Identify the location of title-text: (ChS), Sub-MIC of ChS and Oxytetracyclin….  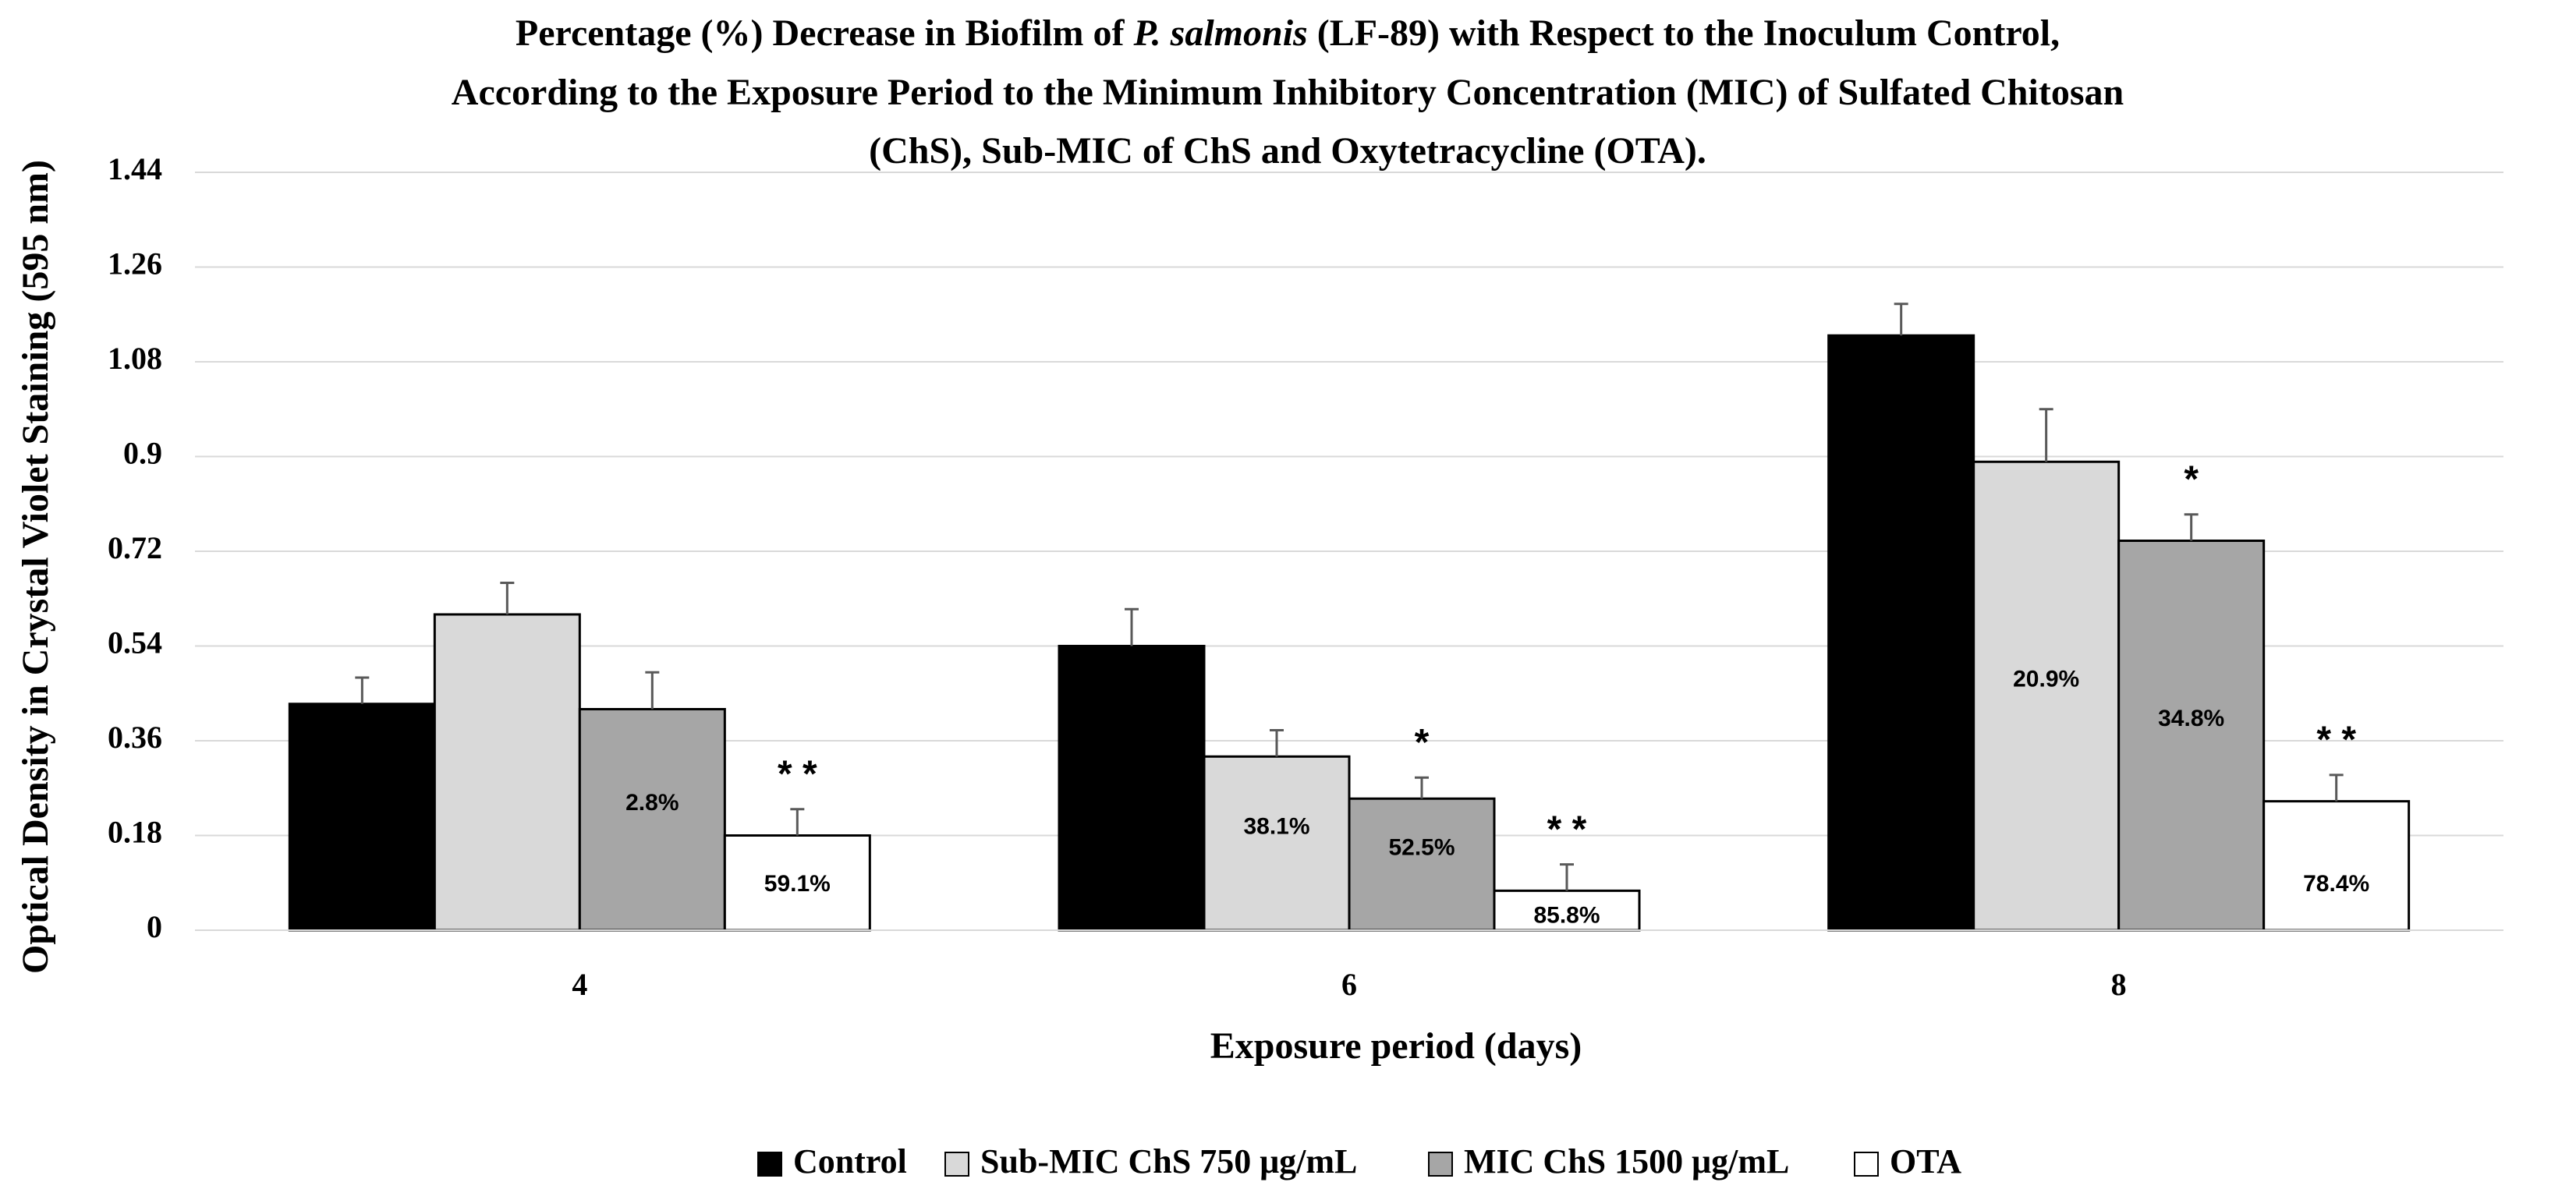
(1287, 151).